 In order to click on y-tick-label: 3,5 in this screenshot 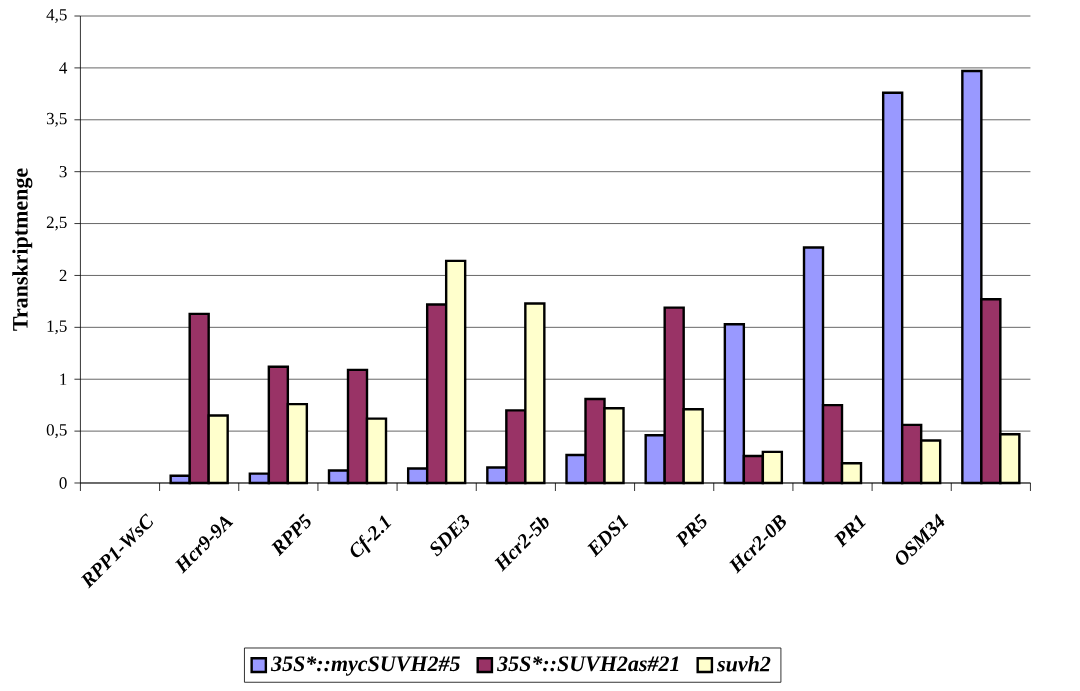, I will do `click(56, 119)`.